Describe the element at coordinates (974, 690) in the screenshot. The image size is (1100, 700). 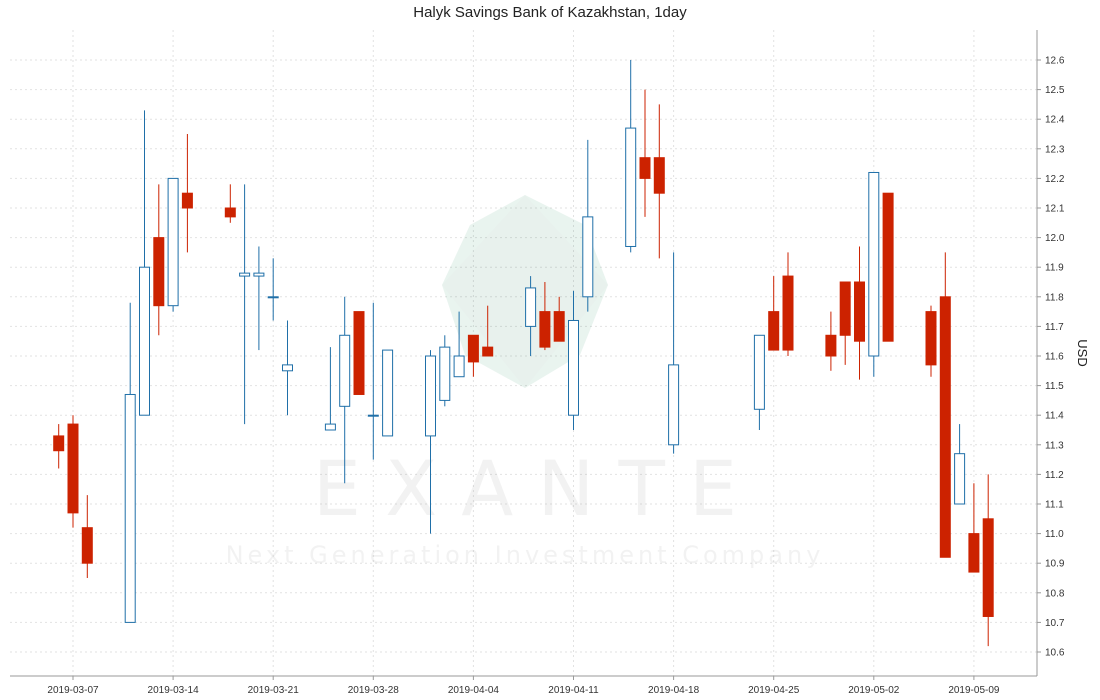
I see `x-tick-label: 2019-05-09` at that location.